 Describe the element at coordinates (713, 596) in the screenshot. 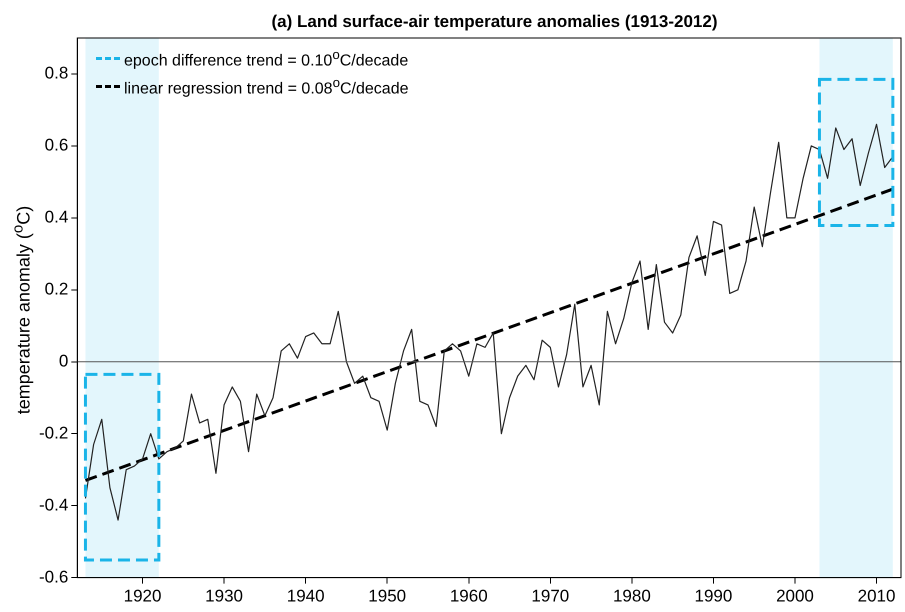

I see `x-tick-label: 1990` at that location.